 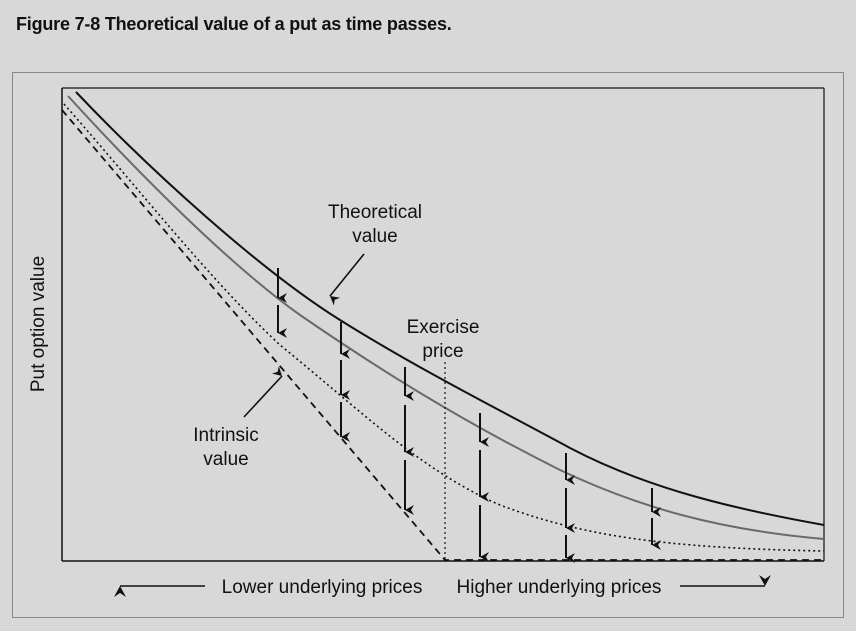 What do you see at coordinates (322, 587) in the screenshot?
I see `x-left-label: Lower underlying prices` at bounding box center [322, 587].